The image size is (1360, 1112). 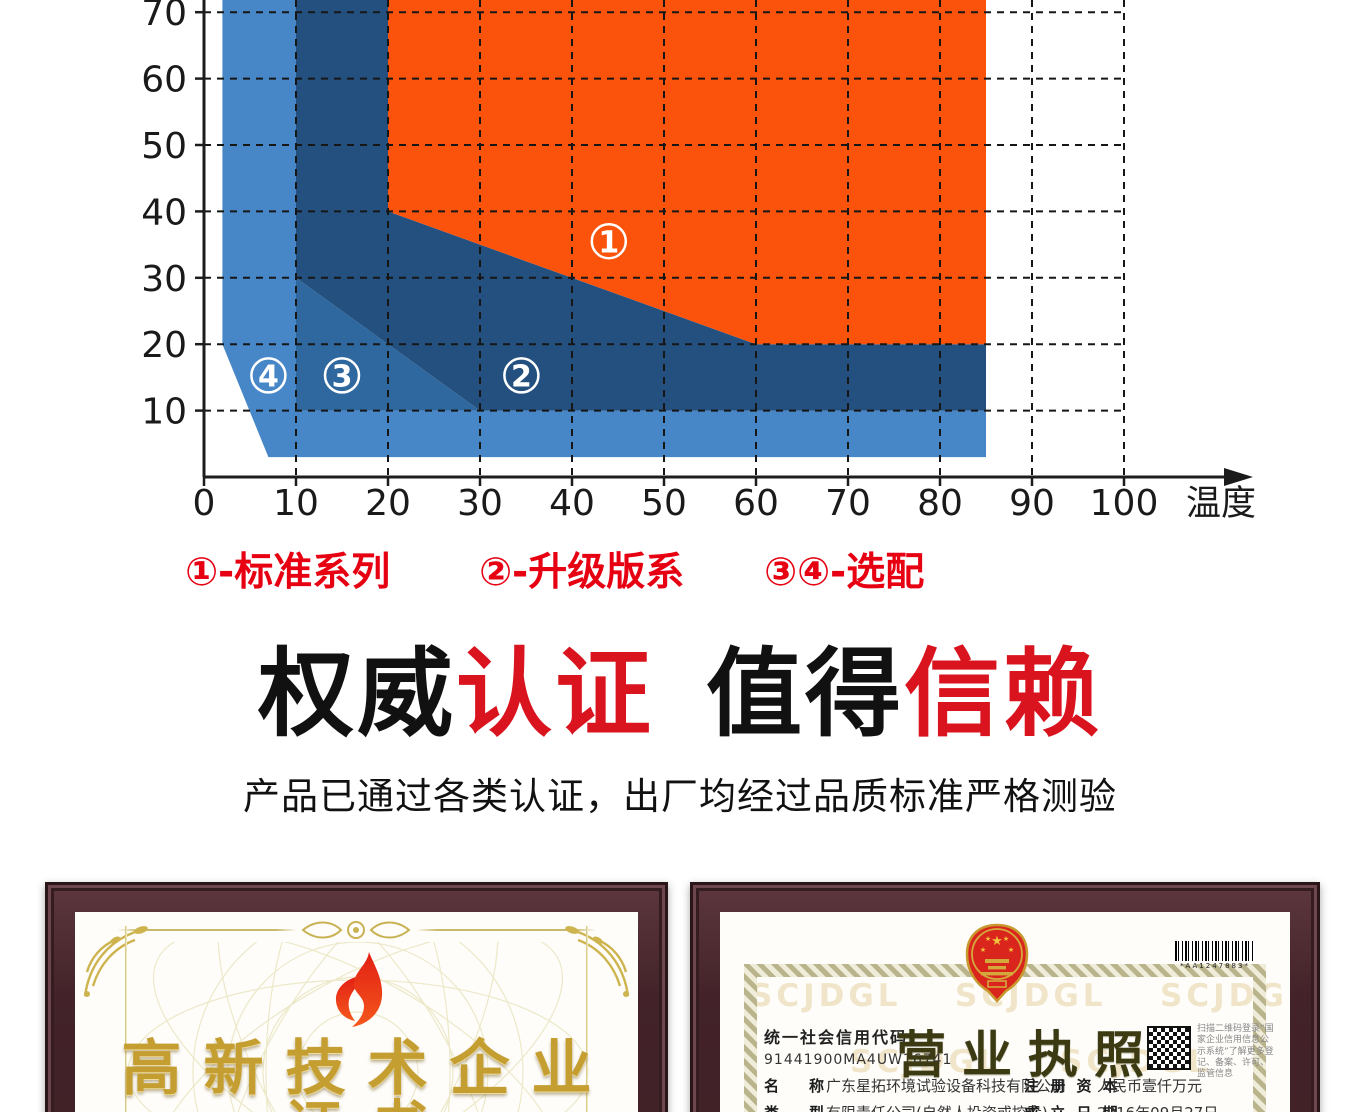 I want to click on credit-code-block: 统一社会信用代码 91441900MA4UW16741, so click(x=858, y=1046).